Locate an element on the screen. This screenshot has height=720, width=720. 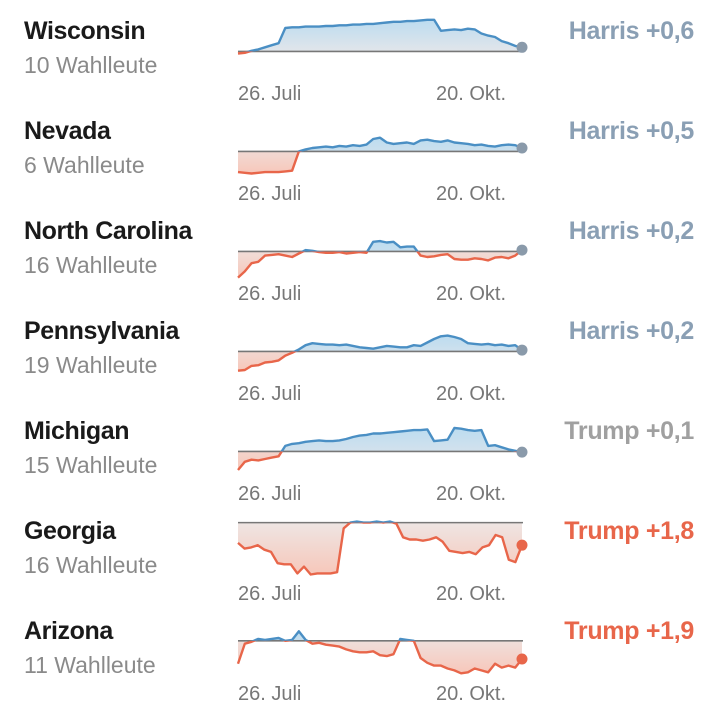
margin-result: Harris +0,6 is located at coordinates (631, 31).